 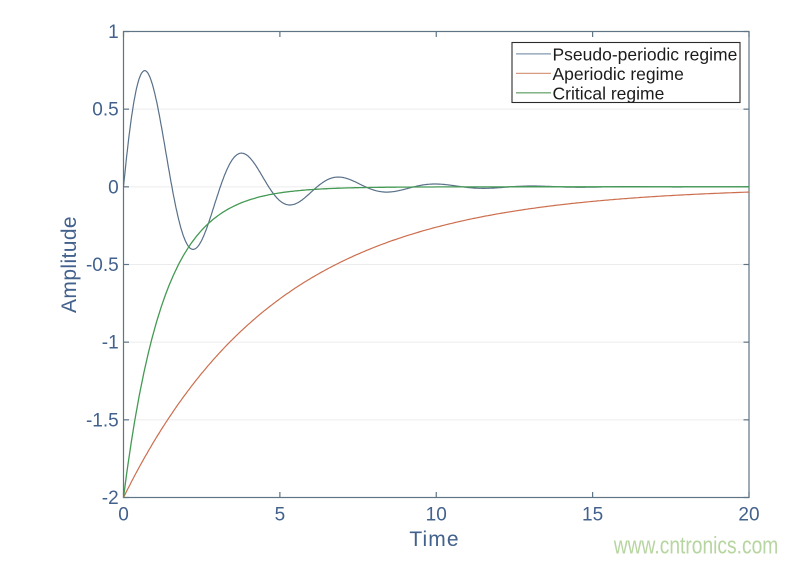 I want to click on svg-text: -1, so click(x=110, y=343).